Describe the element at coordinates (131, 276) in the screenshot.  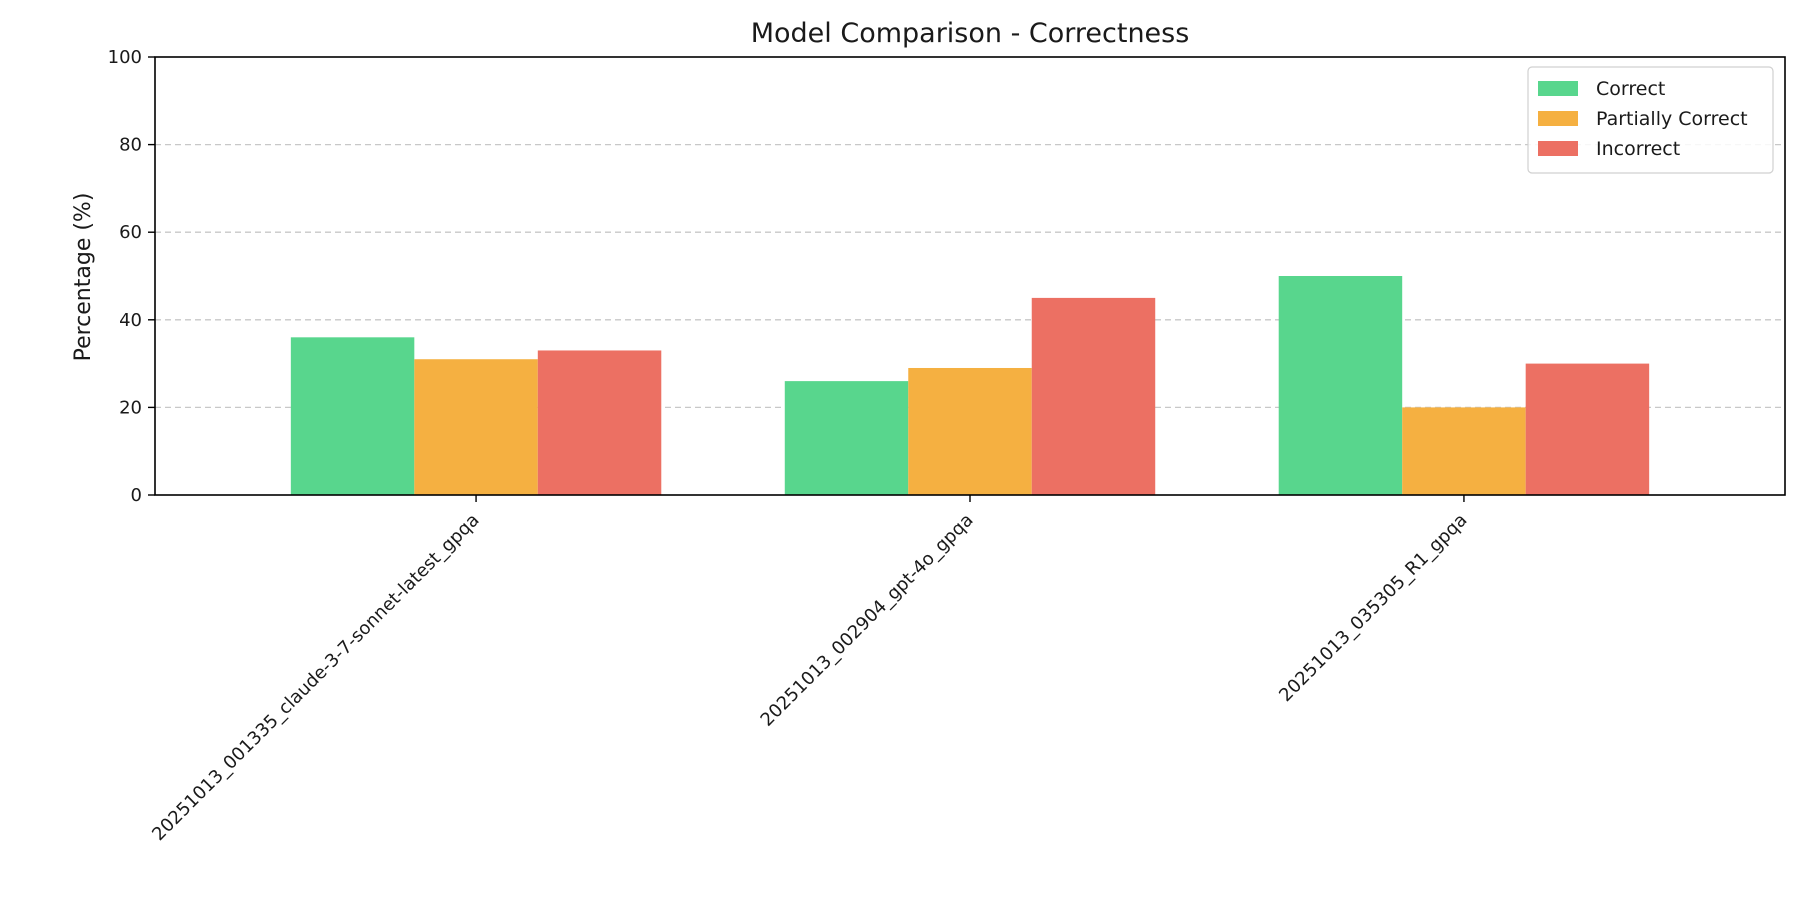
I see `y-axis-ticks: 0 20 40 60 80 100` at that location.